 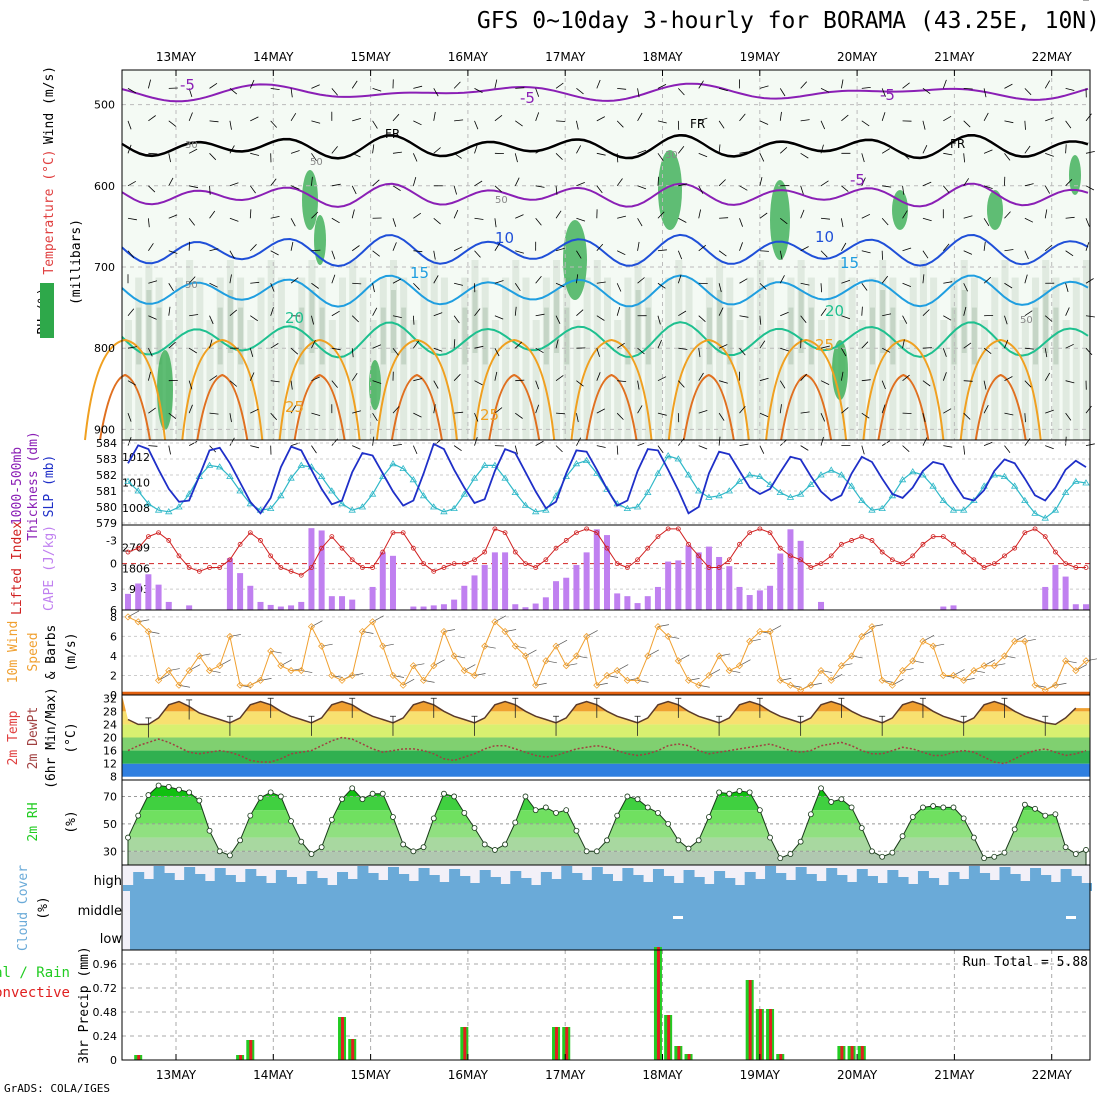 What do you see at coordinates (294, 318) in the screenshot?
I see `contour-label: 20` at bounding box center [294, 318].